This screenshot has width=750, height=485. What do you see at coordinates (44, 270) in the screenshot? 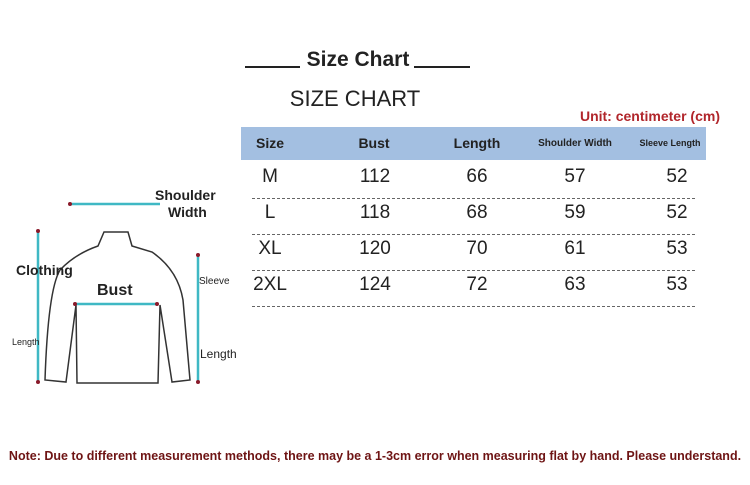
I see `label-clothing: Clothing` at bounding box center [44, 270].